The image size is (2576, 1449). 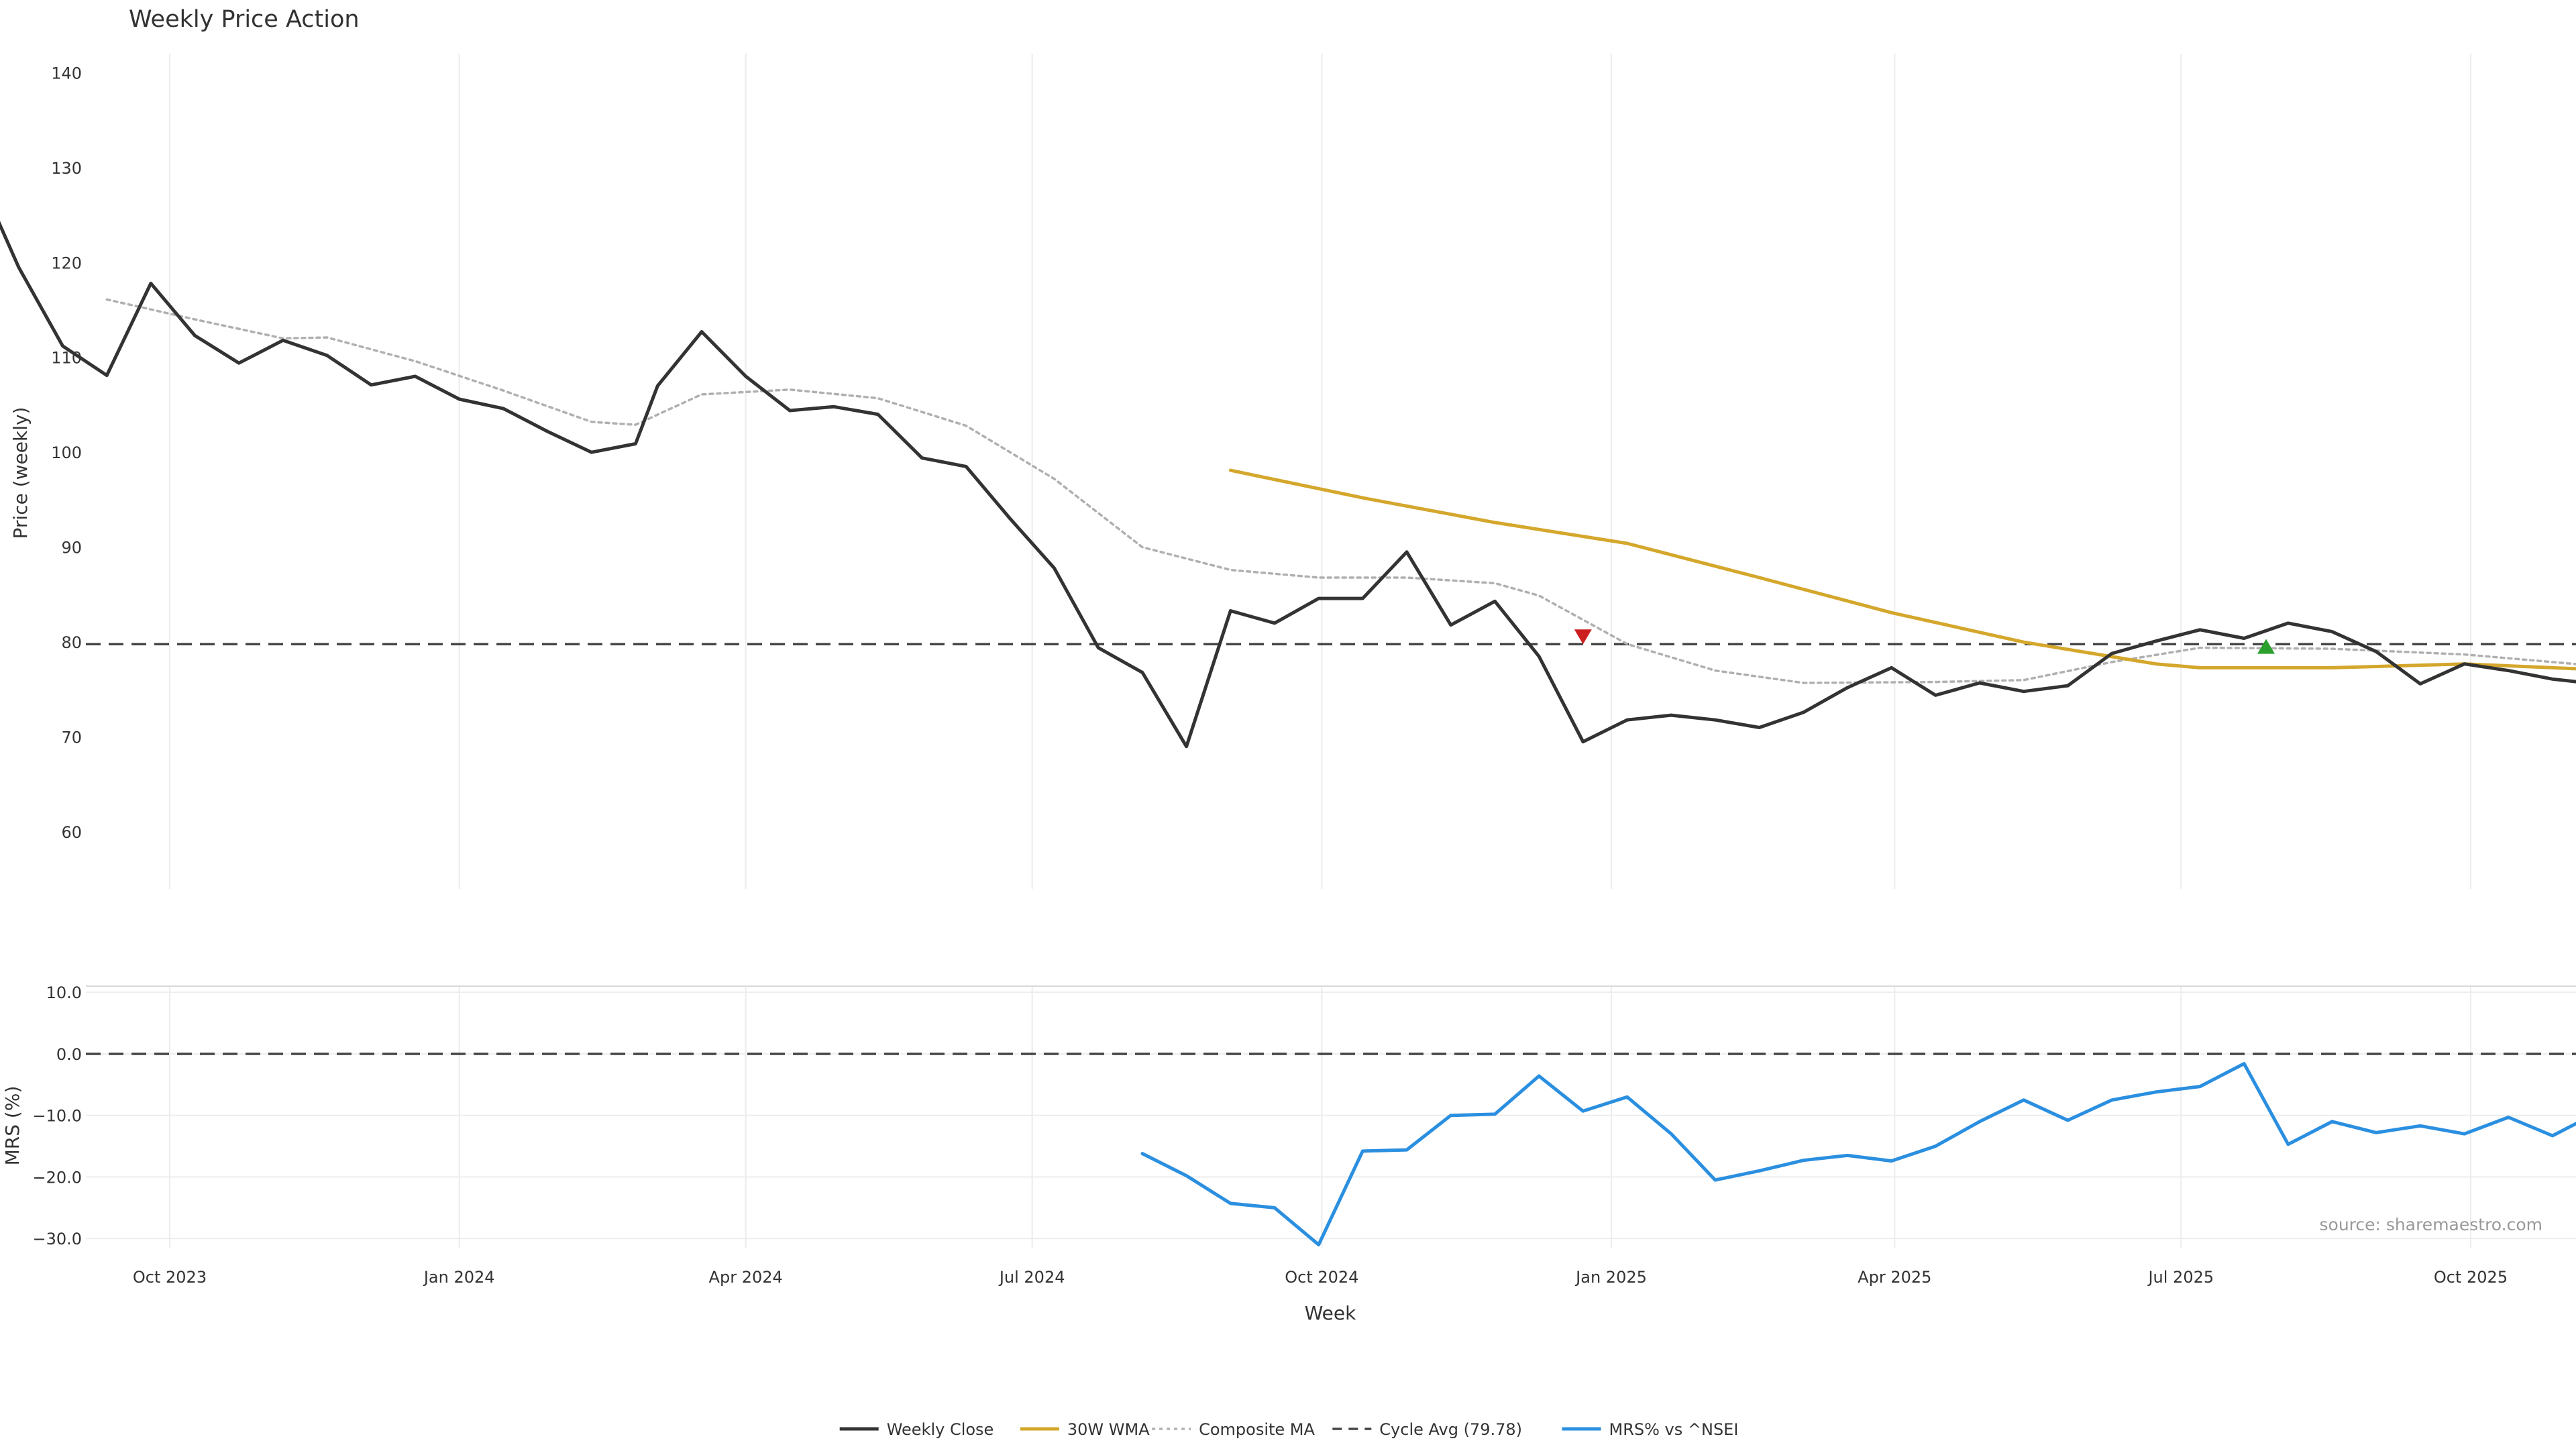 What do you see at coordinates (1924, 641) in the screenshot?
I see `price-panel-markers` at bounding box center [1924, 641].